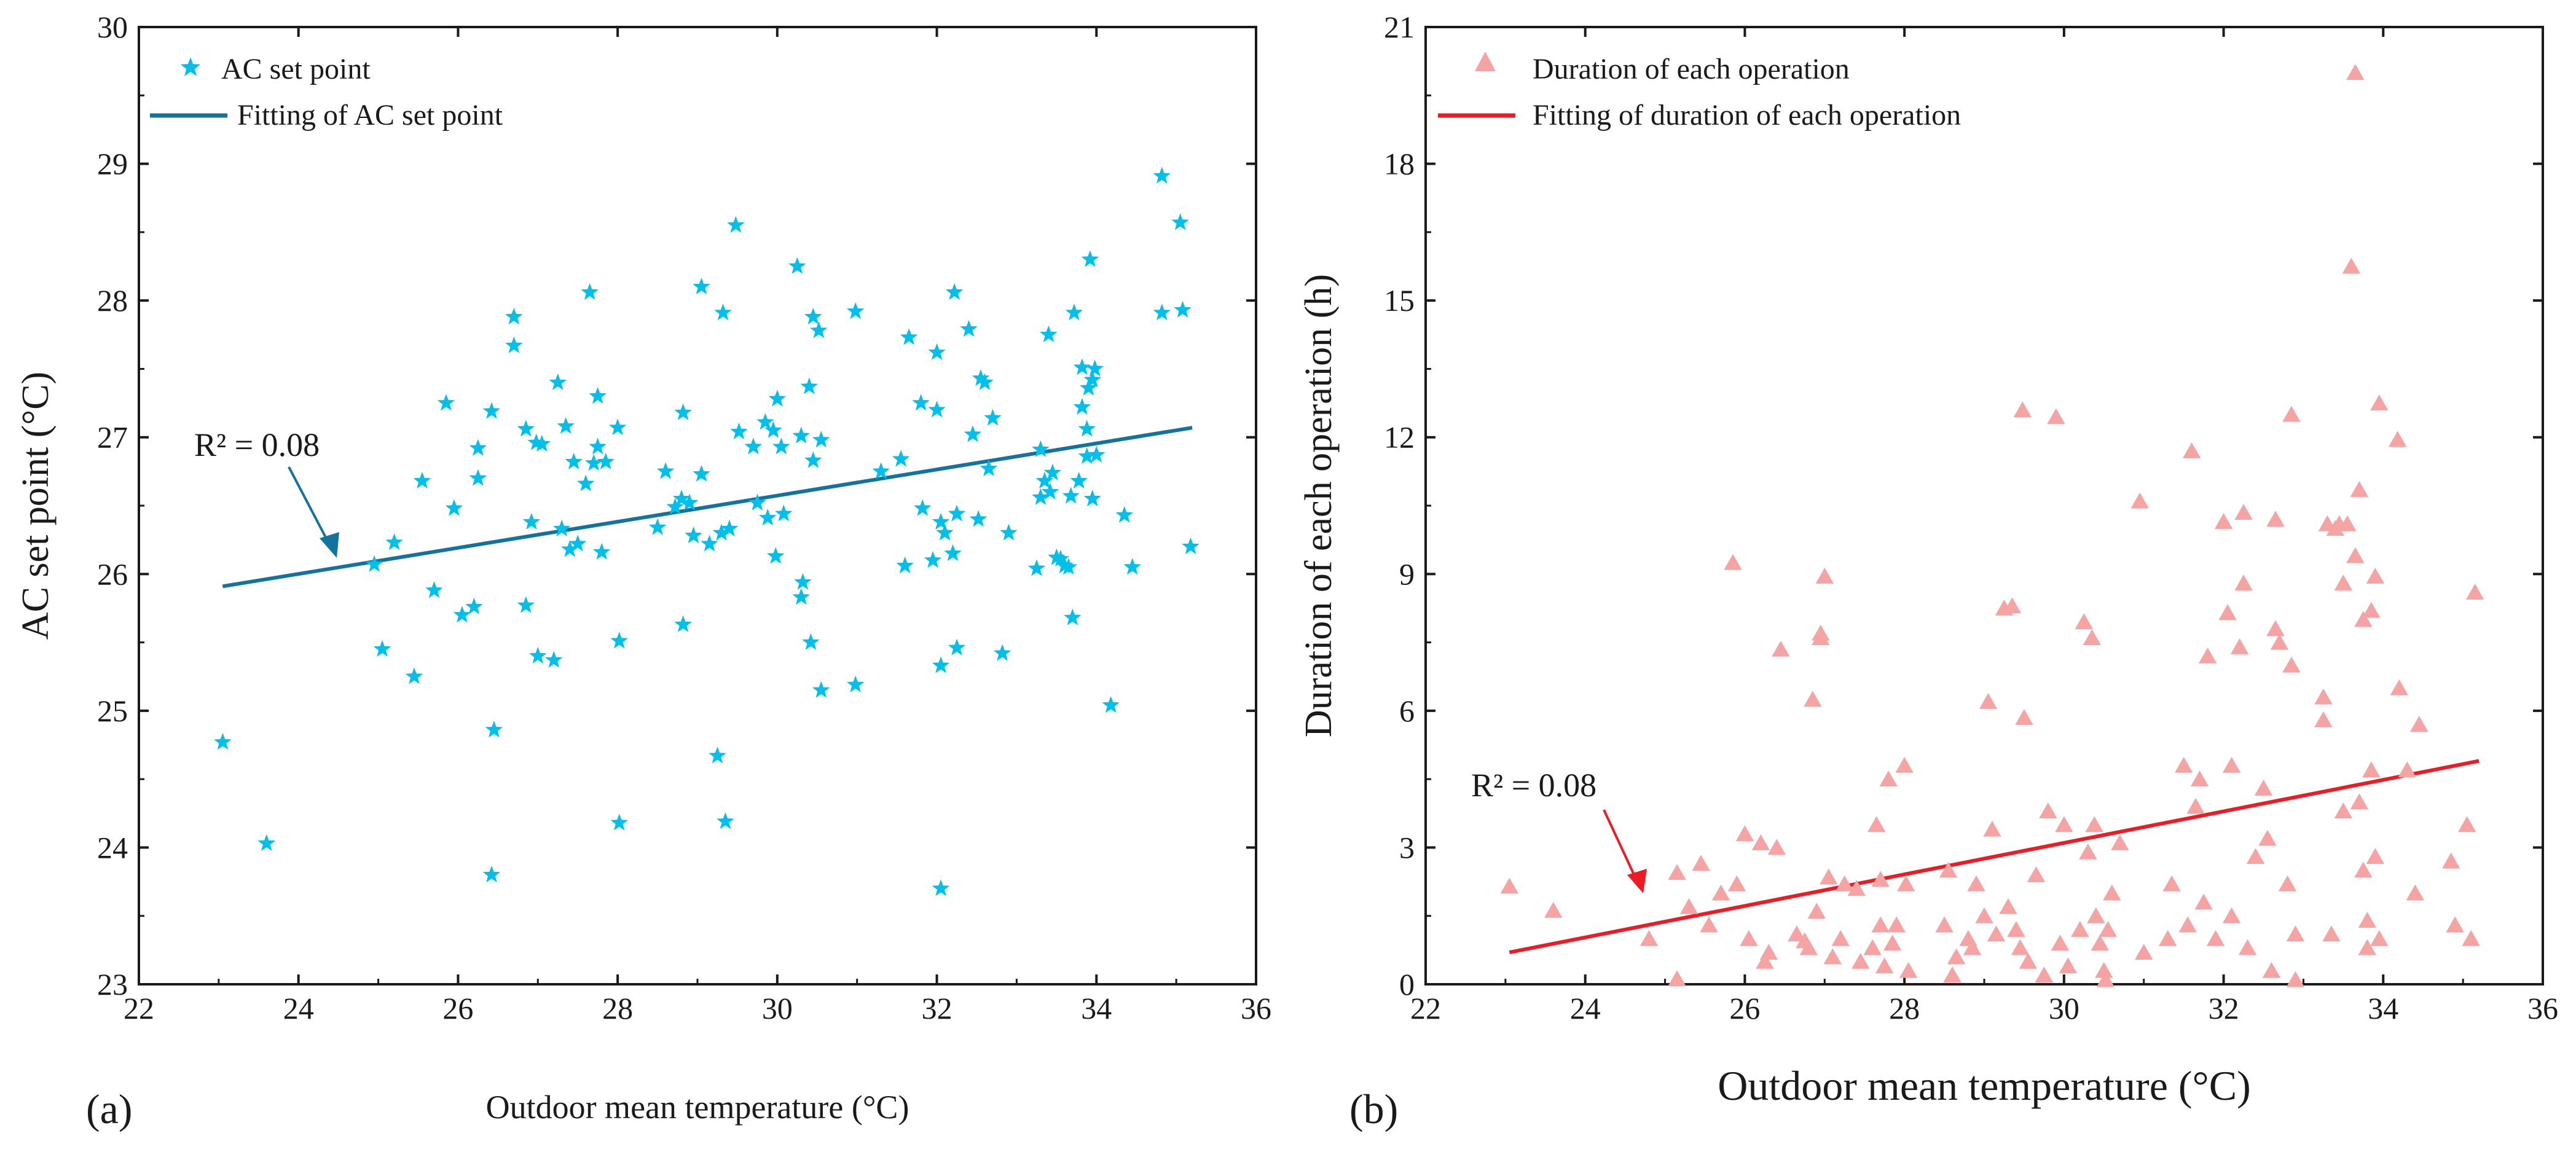 The image size is (2576, 1152). I want to click on r2-label-a: R² = 0.08, so click(257, 444).